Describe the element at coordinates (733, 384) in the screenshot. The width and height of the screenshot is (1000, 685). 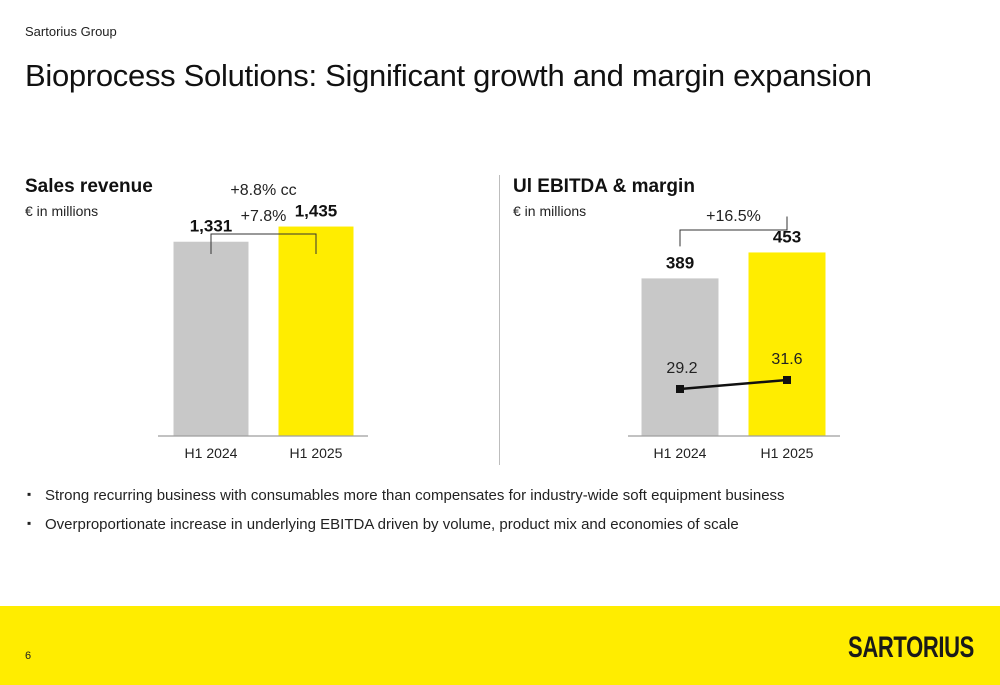
I see `margin-line` at that location.